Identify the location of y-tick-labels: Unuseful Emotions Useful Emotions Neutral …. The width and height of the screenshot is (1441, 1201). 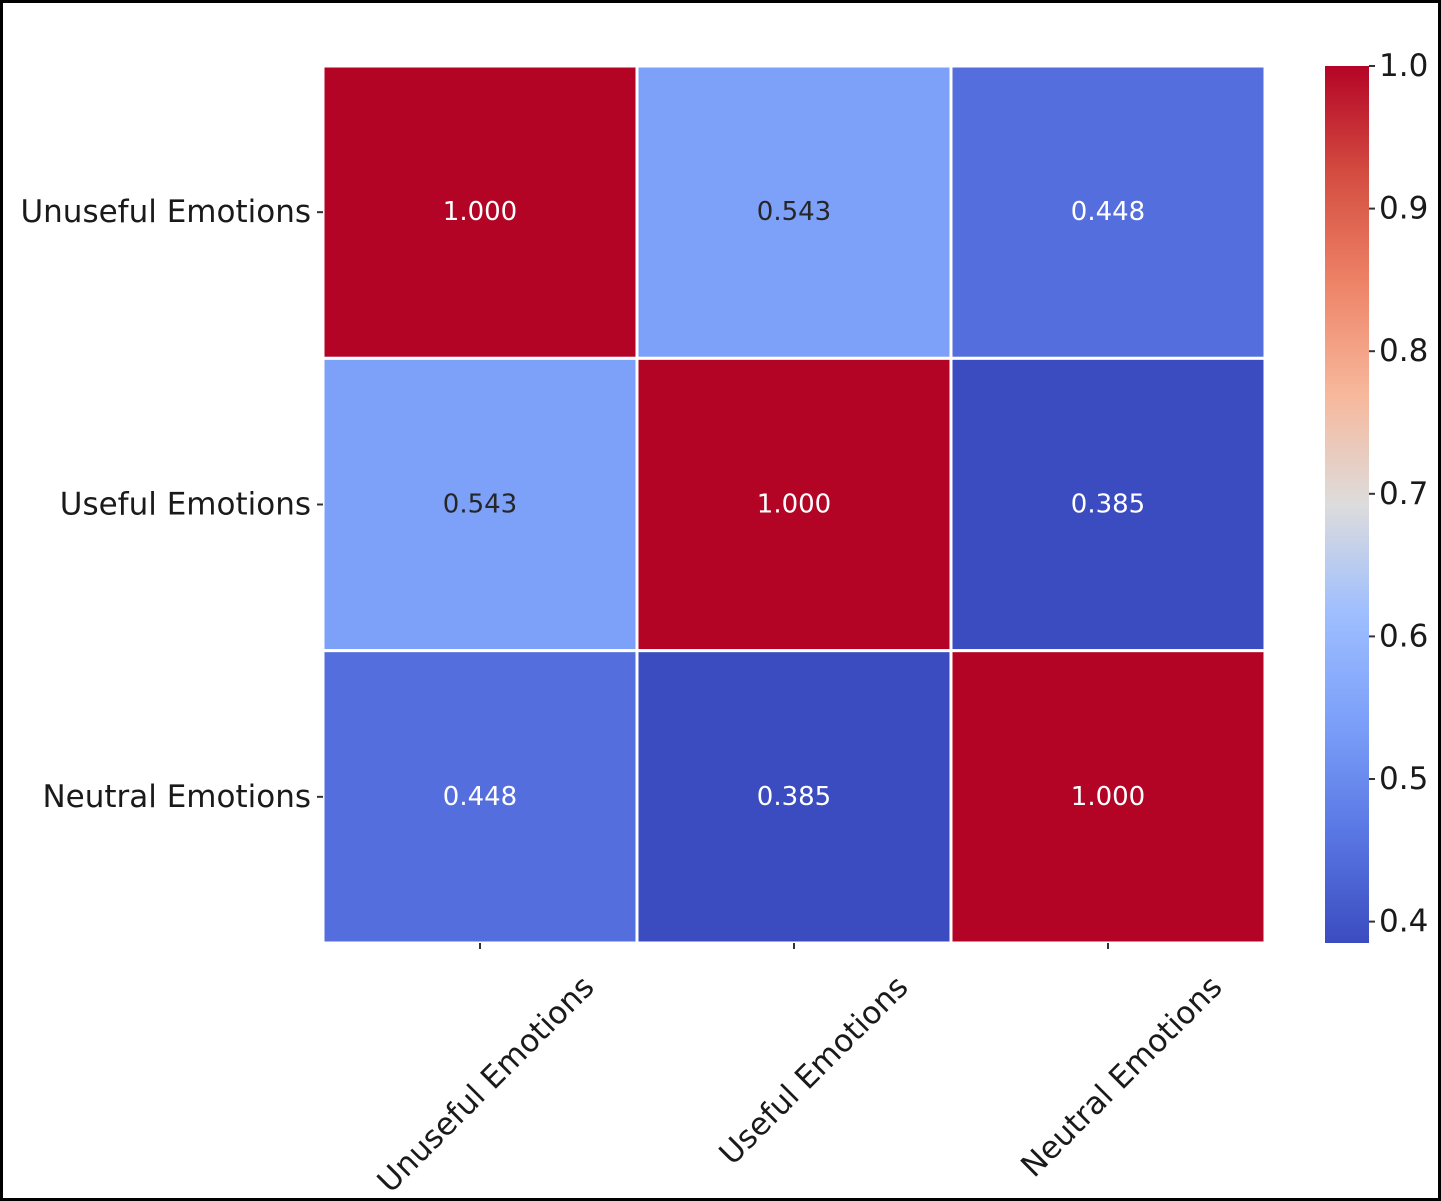
(171, 504).